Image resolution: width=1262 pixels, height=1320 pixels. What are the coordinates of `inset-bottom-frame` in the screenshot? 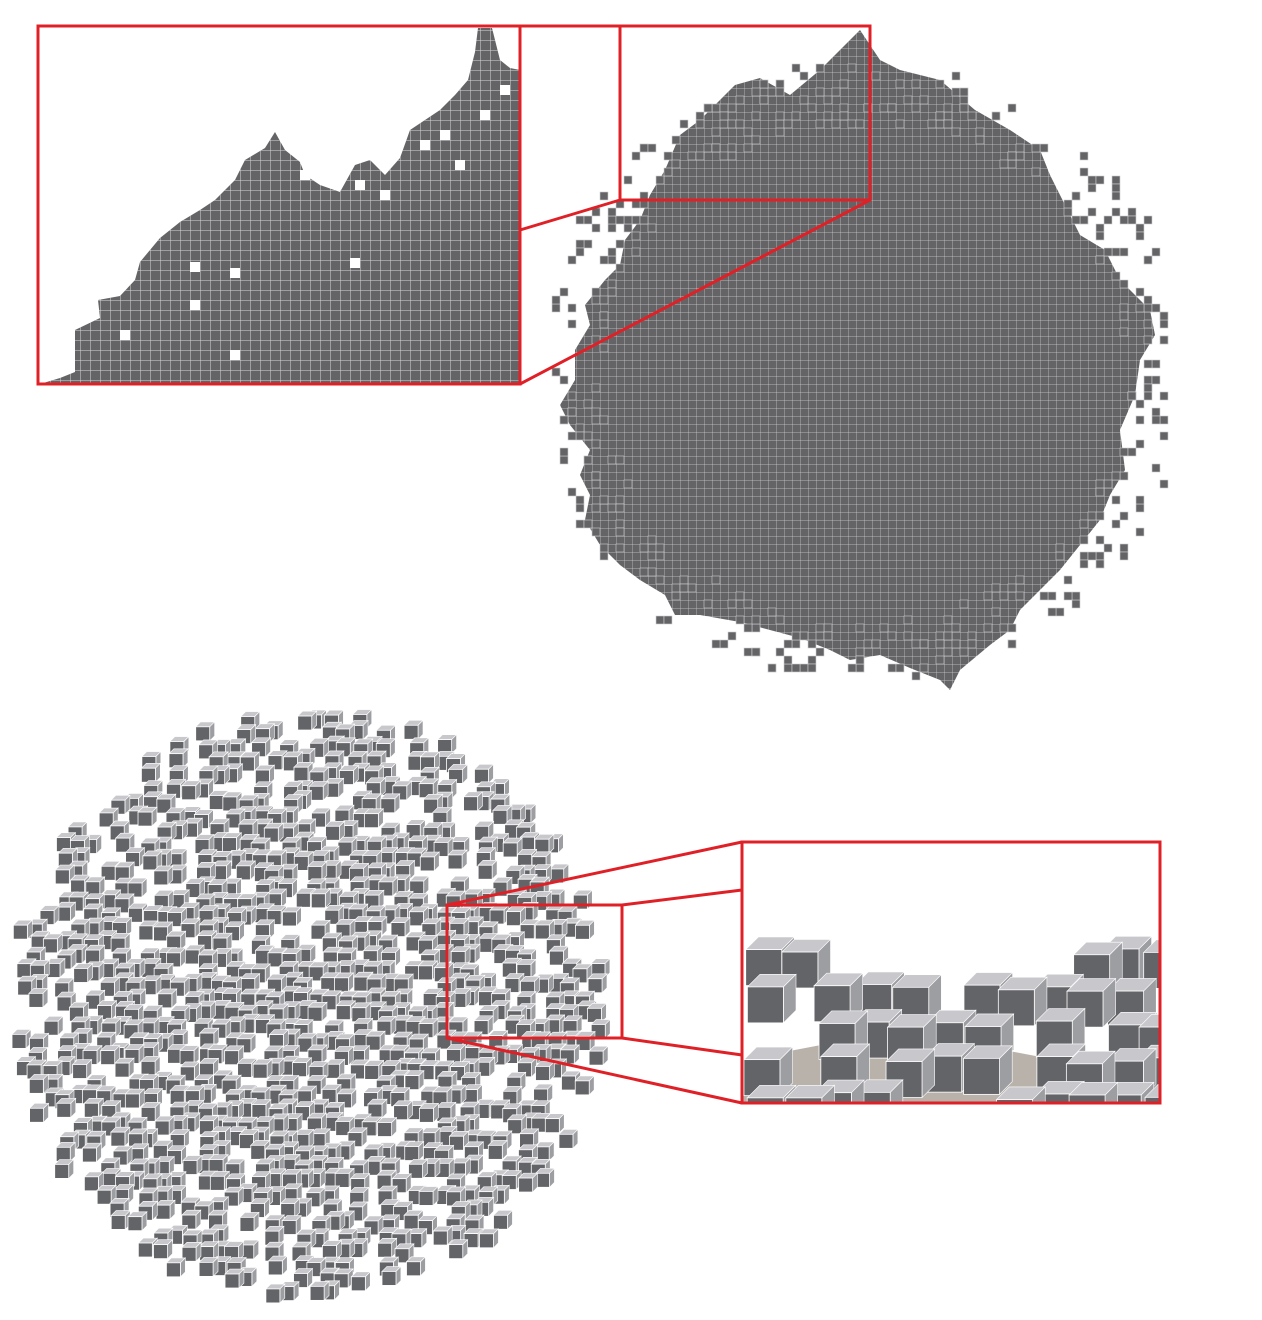 It's located at (951, 972).